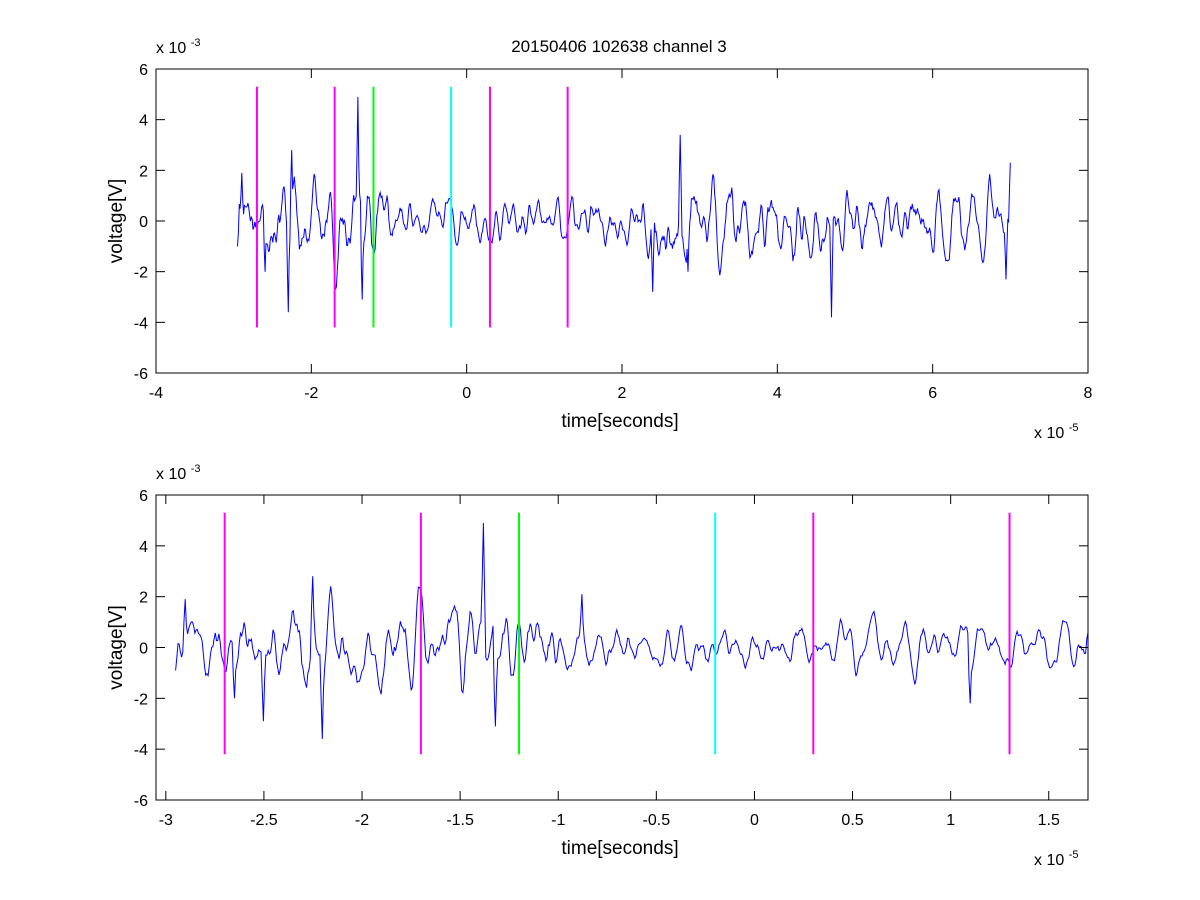 This screenshot has height=900, width=1200. Describe the element at coordinates (619, 46) in the screenshot. I see `figure-title: 20150406 102638 channel 3` at that location.